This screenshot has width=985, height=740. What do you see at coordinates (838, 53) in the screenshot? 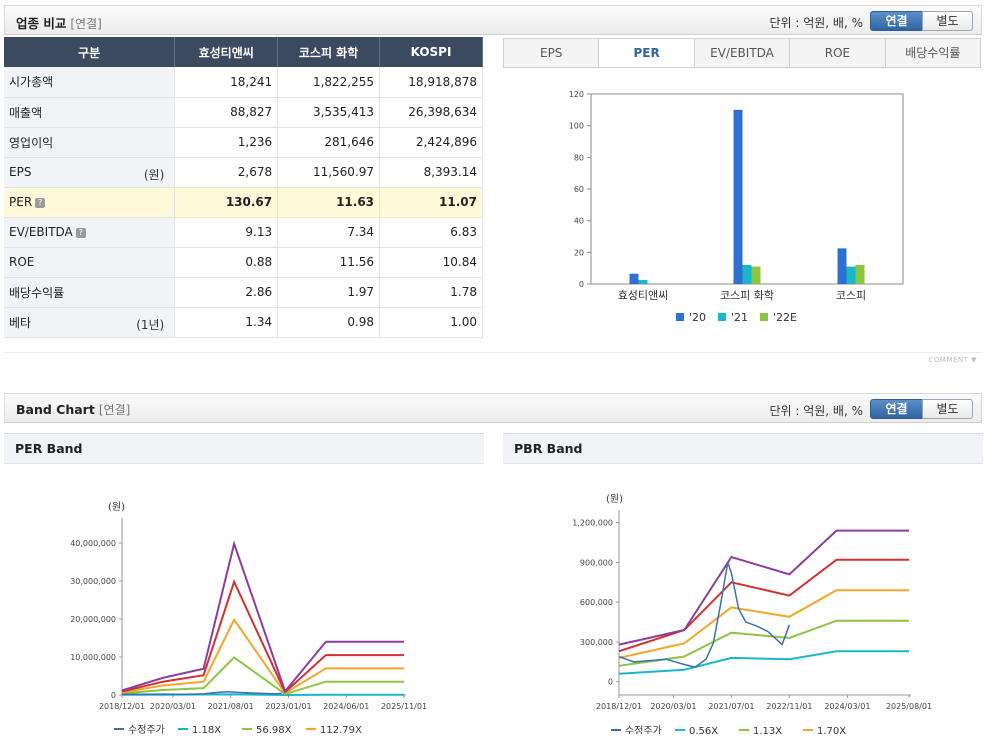
I see `tab-3: ROE` at bounding box center [838, 53].